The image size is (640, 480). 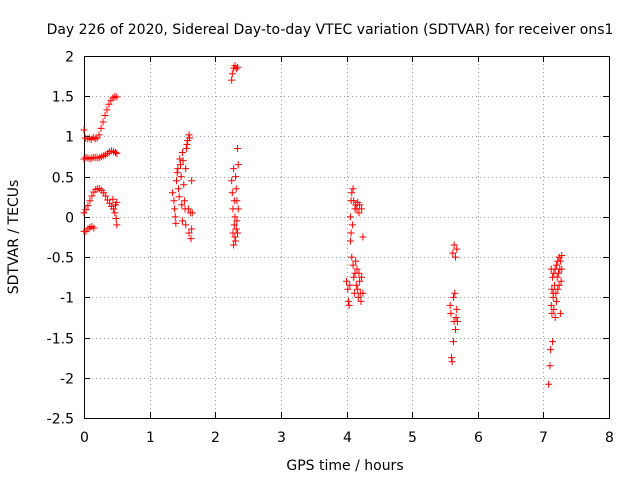 I want to click on x-tick-label: 8, so click(x=609, y=438).